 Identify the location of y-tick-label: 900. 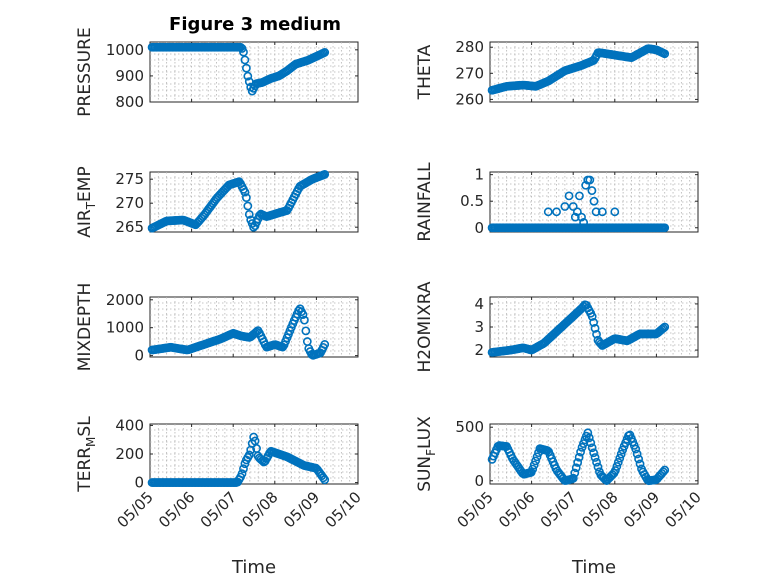
(129, 76).